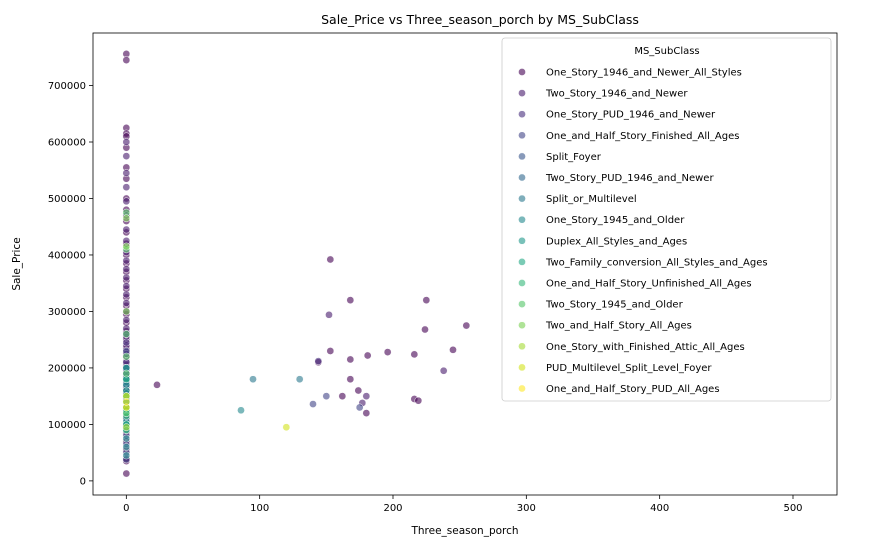 The height and width of the screenshot is (547, 877). Describe the element at coordinates (629, 368) in the screenshot. I see `legend-label: PUD_Multilevel_Split_Level_Foyer` at that location.